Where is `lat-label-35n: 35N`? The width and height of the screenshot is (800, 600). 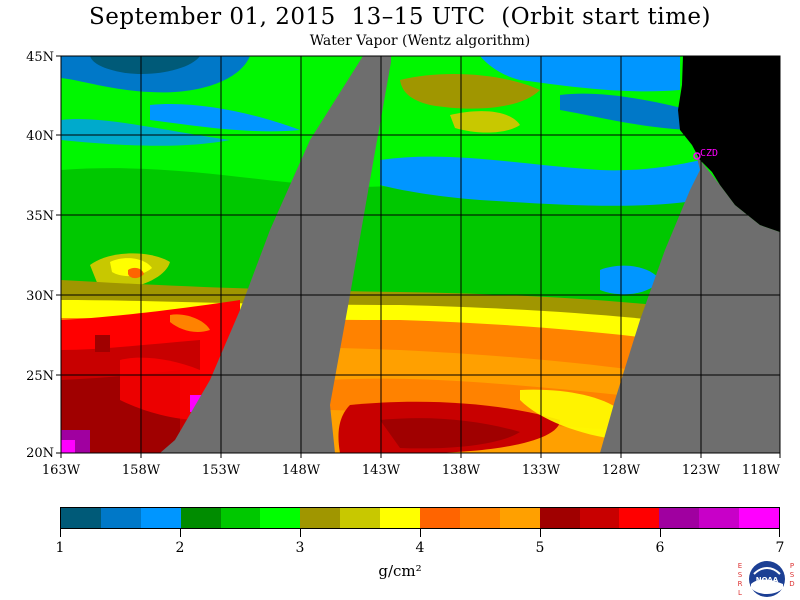 lat-label-35n: 35N is located at coordinates (40, 216).